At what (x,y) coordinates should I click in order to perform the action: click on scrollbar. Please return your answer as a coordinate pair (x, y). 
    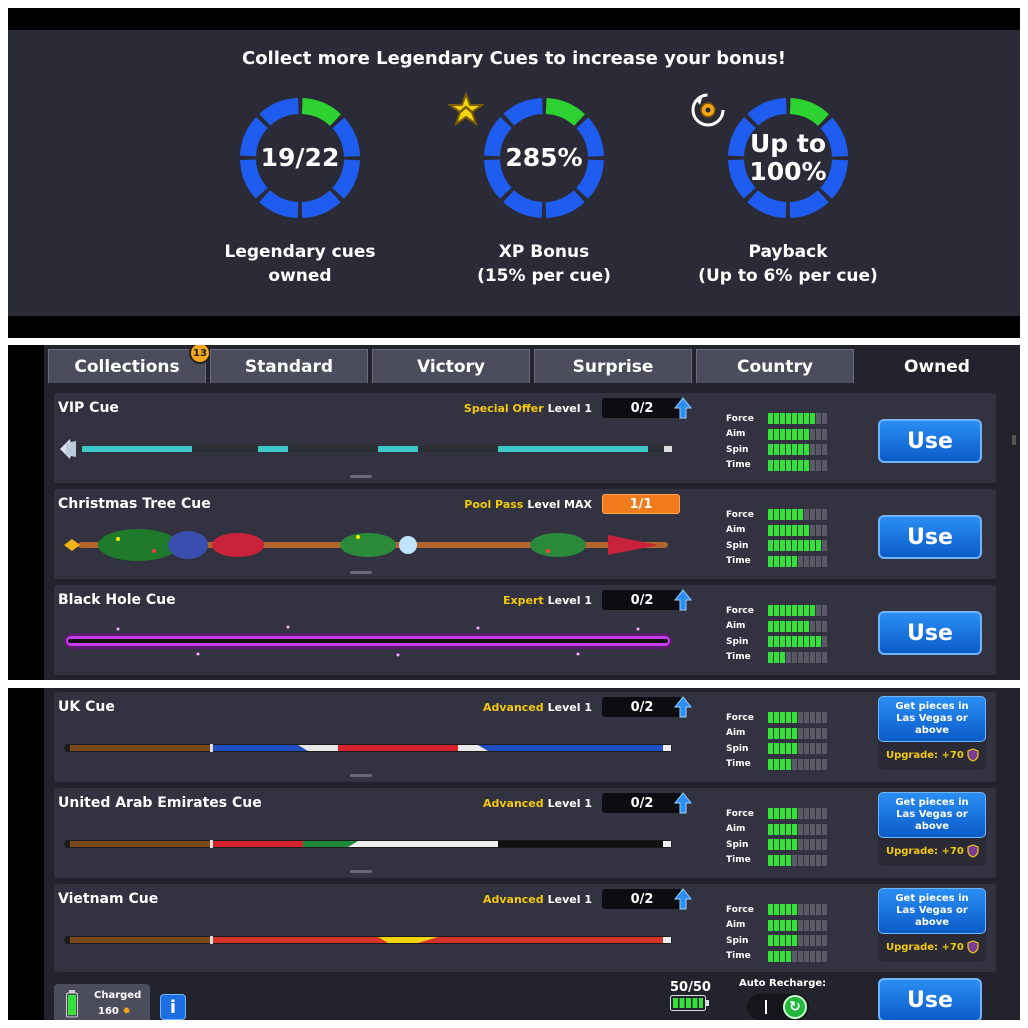
    Looking at the image, I should click on (1014, 440).